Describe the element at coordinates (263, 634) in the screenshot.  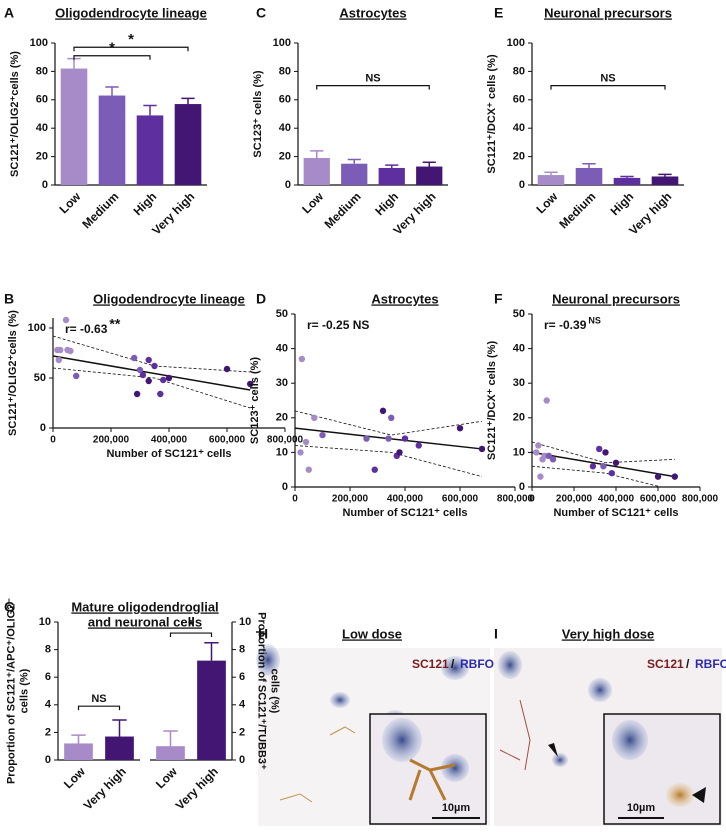
I see `panel-letter: H` at that location.